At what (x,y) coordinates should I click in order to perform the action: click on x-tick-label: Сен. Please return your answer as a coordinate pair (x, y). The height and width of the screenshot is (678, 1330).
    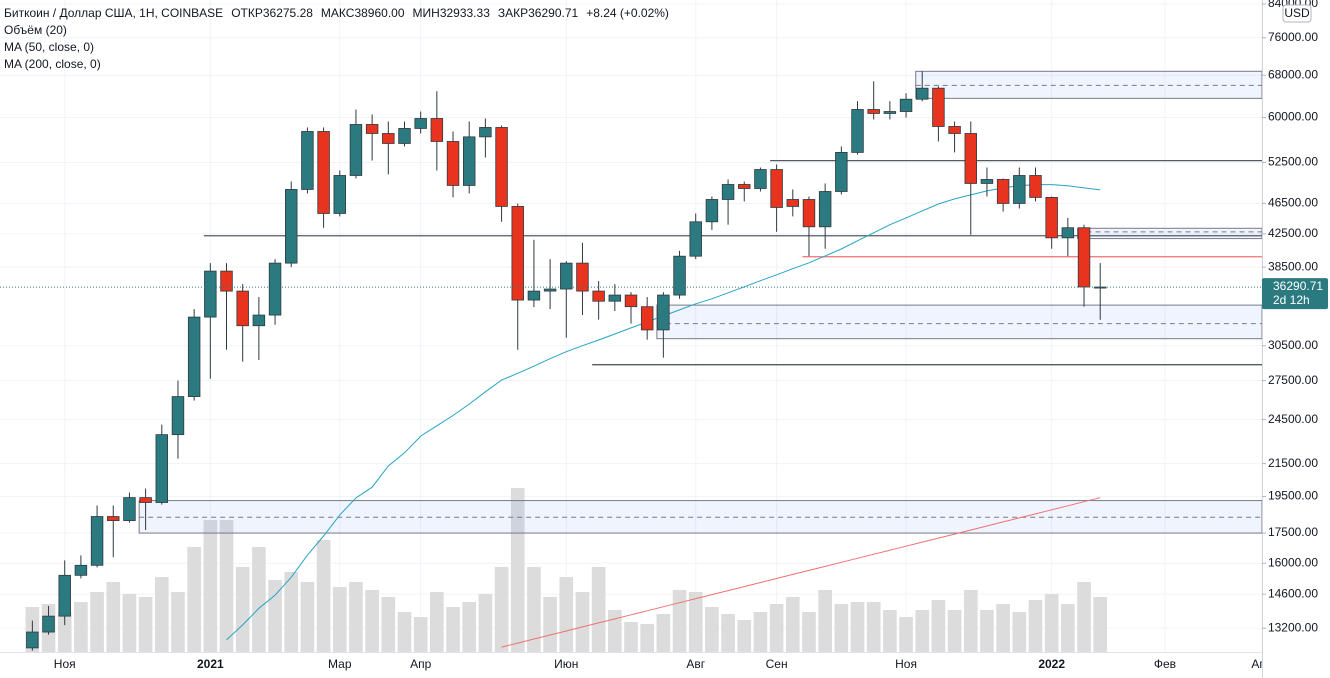
    Looking at the image, I should click on (777, 664).